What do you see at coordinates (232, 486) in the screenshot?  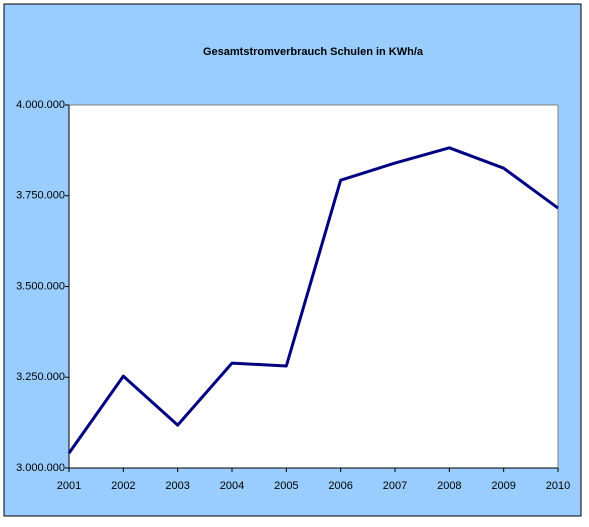 I see `x-tick-label: 2004` at bounding box center [232, 486].